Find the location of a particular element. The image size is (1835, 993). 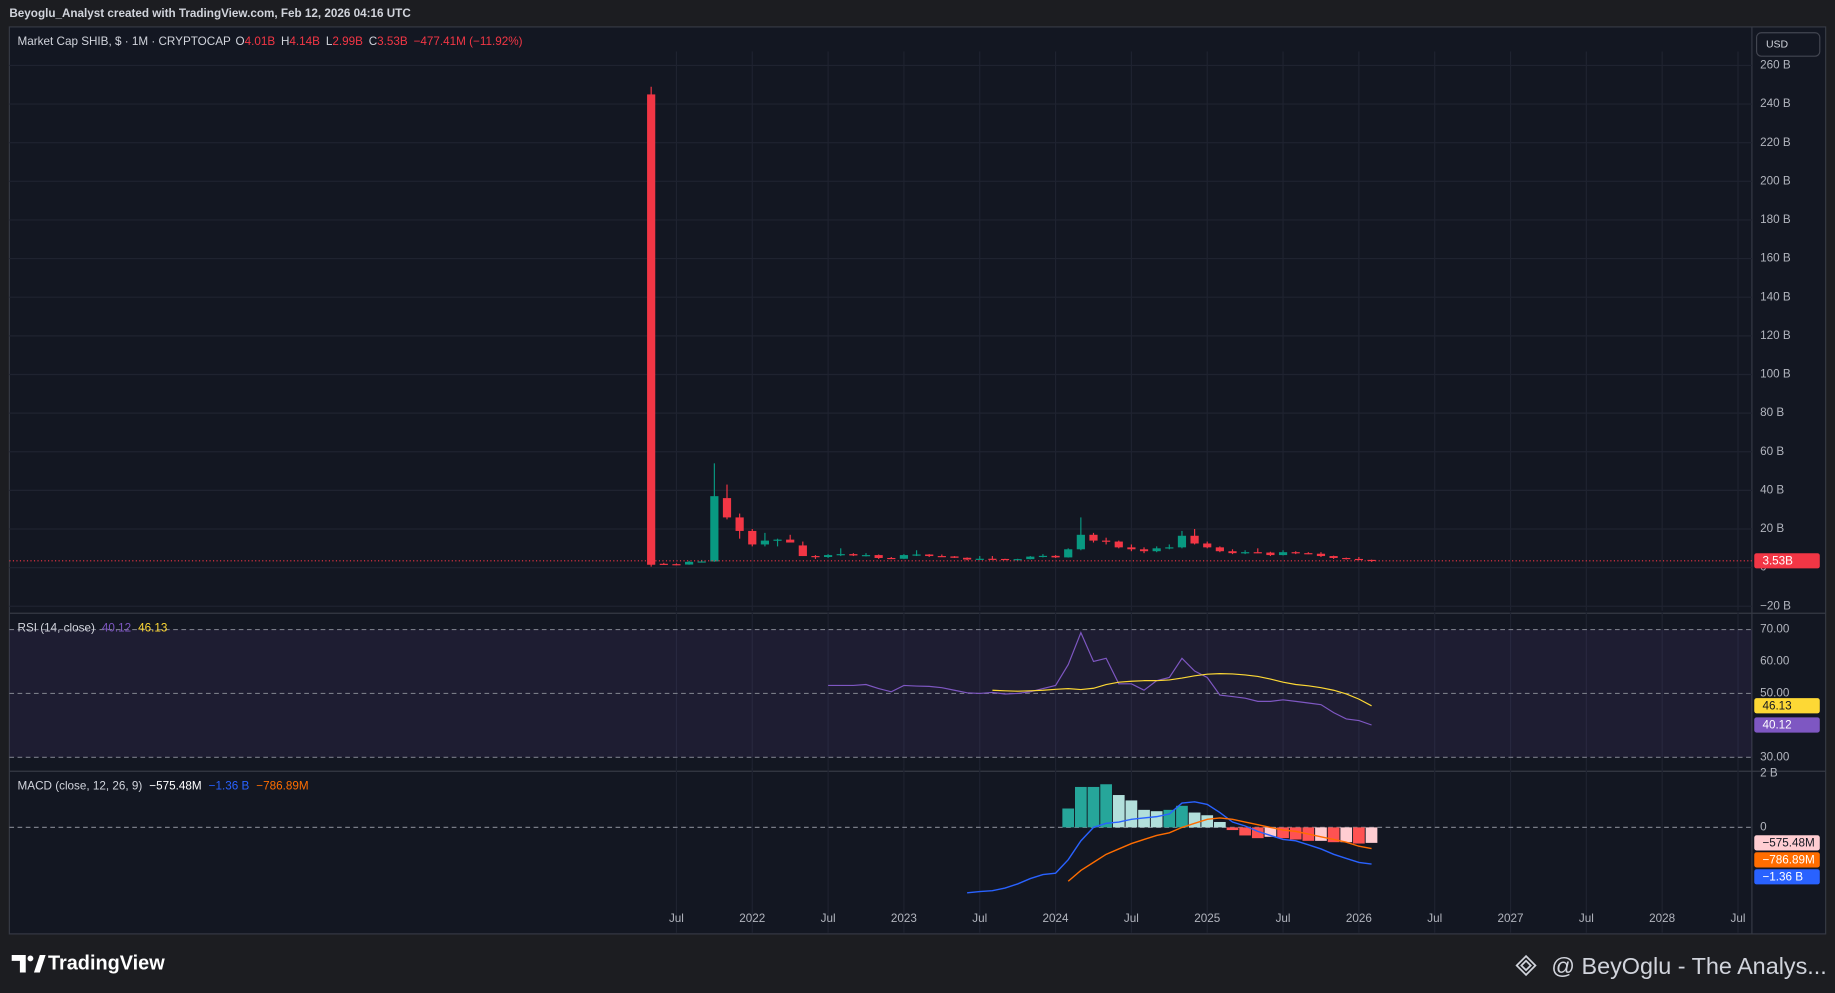

y-tick-label: 200 B is located at coordinates (1775, 180).